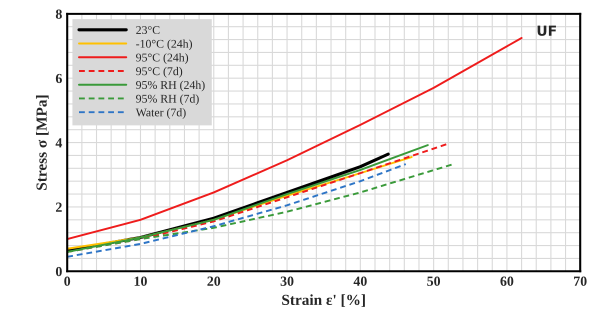  I want to click on y-tick-label: 8, so click(59, 14).